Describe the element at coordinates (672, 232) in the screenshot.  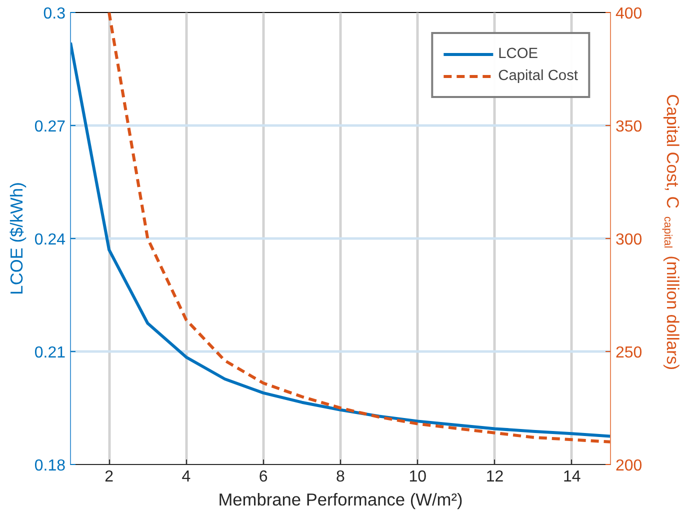
I see `y2-axis-title: Capital Cost, Ccapital (million dollars)` at that location.